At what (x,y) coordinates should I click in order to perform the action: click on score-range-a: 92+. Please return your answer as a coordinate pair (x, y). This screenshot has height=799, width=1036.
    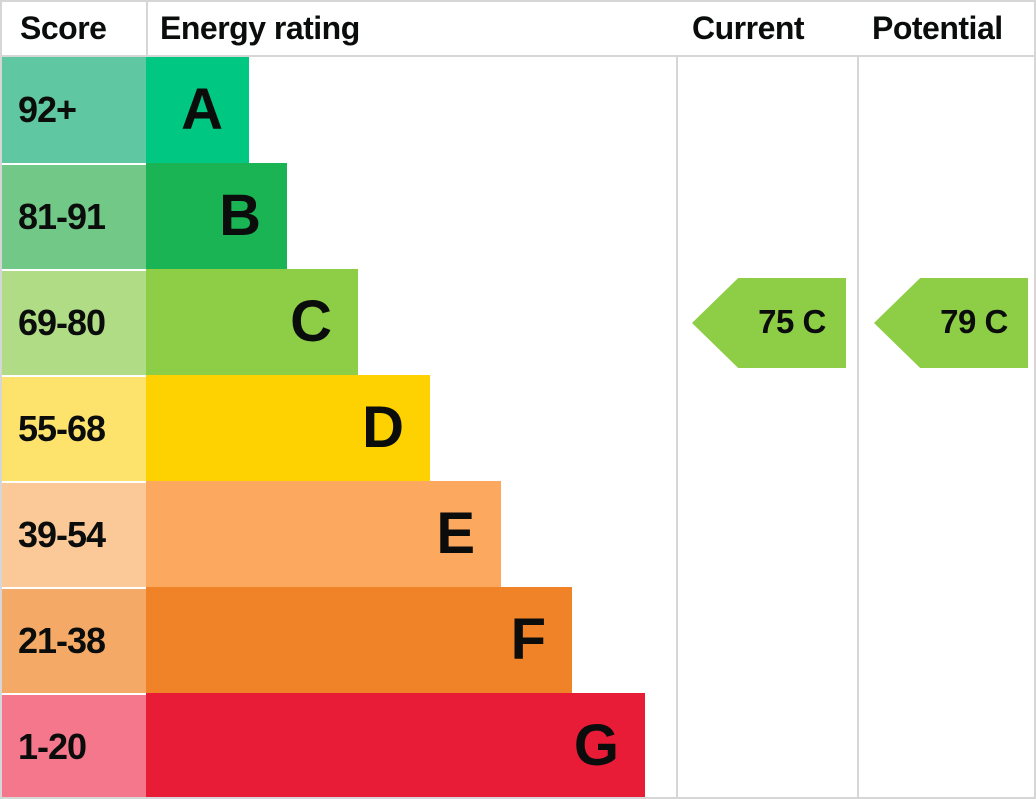
    Looking at the image, I should click on (74, 110).